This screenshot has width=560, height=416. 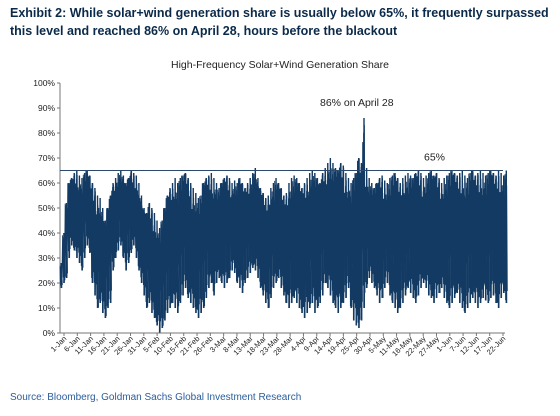 I want to click on y-tick-label: 60%, so click(x=46, y=183).